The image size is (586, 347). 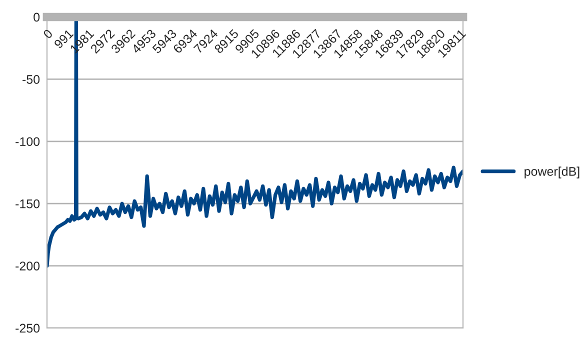 I want to click on legend-label: power[dB], so click(x=552, y=172).